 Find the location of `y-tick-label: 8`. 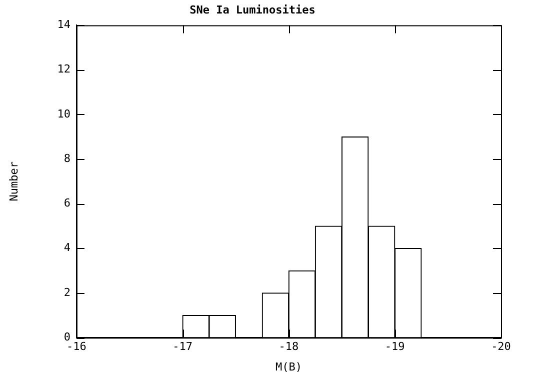

y-tick-label: 8 is located at coordinates (67, 158).